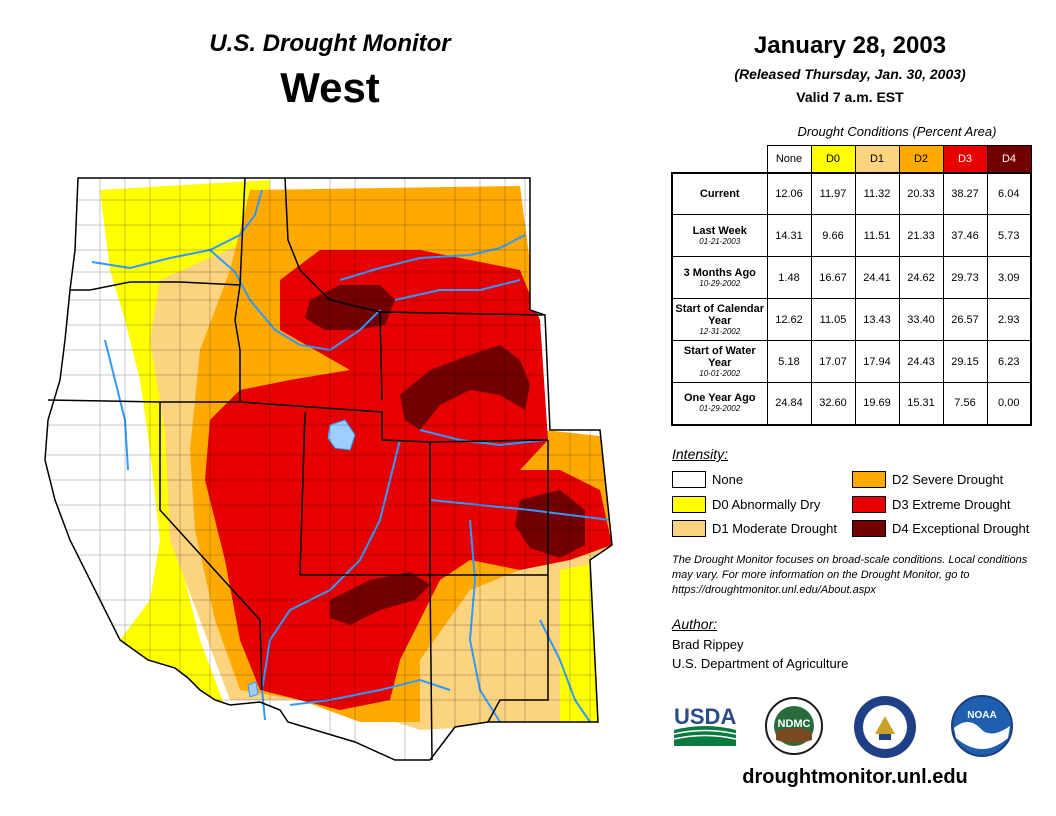 Image resolution: width=1056 pixels, height=816 pixels. What do you see at coordinates (550, 524) in the screenshot?
I see `d4-area-kansas` at bounding box center [550, 524].